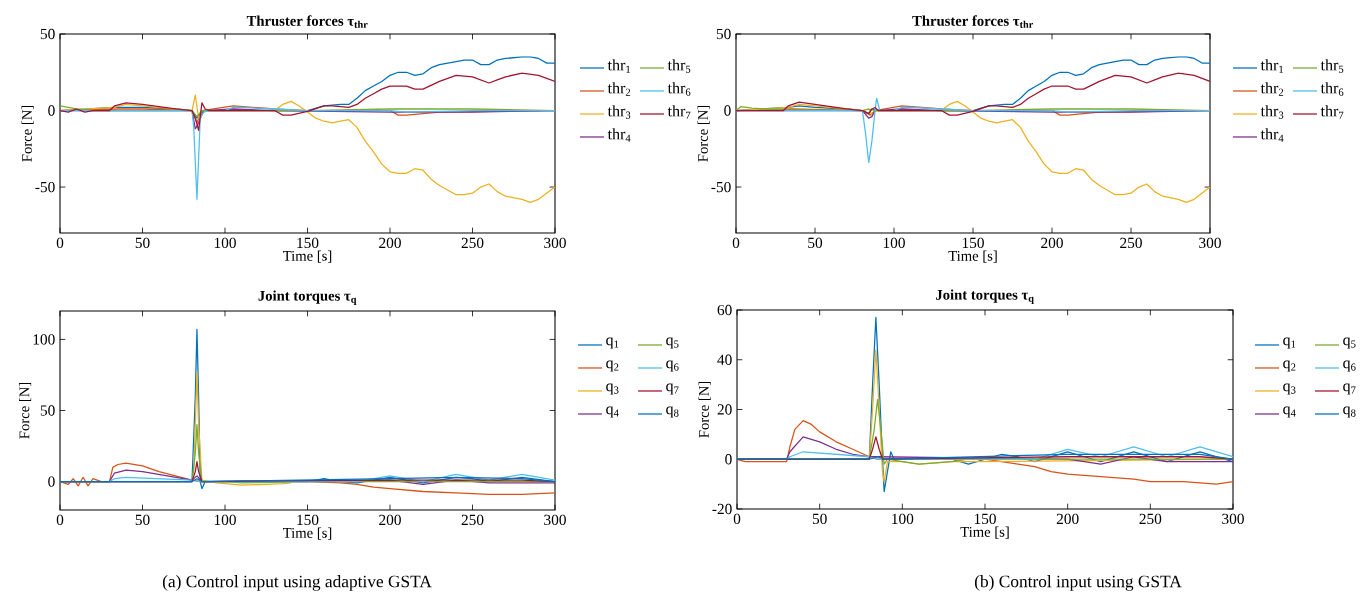 Image resolution: width=1364 pixels, height=605 pixels. What do you see at coordinates (722, 509) in the screenshot?
I see `y-tick-label: -20` at bounding box center [722, 509].